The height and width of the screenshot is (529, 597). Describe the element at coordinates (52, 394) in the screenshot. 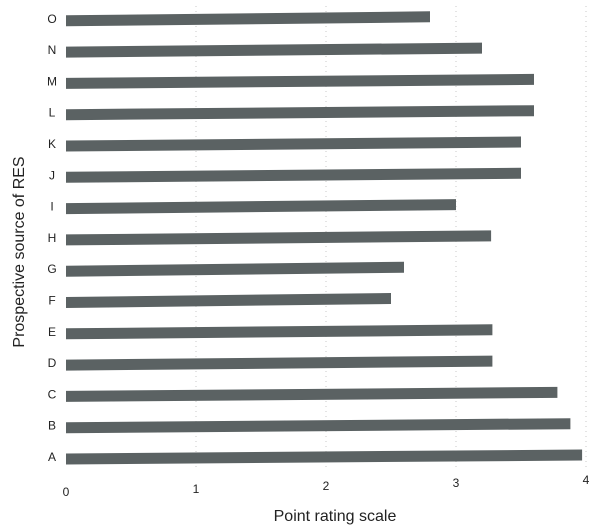

I see `y-tick-label-C: C` at that location.